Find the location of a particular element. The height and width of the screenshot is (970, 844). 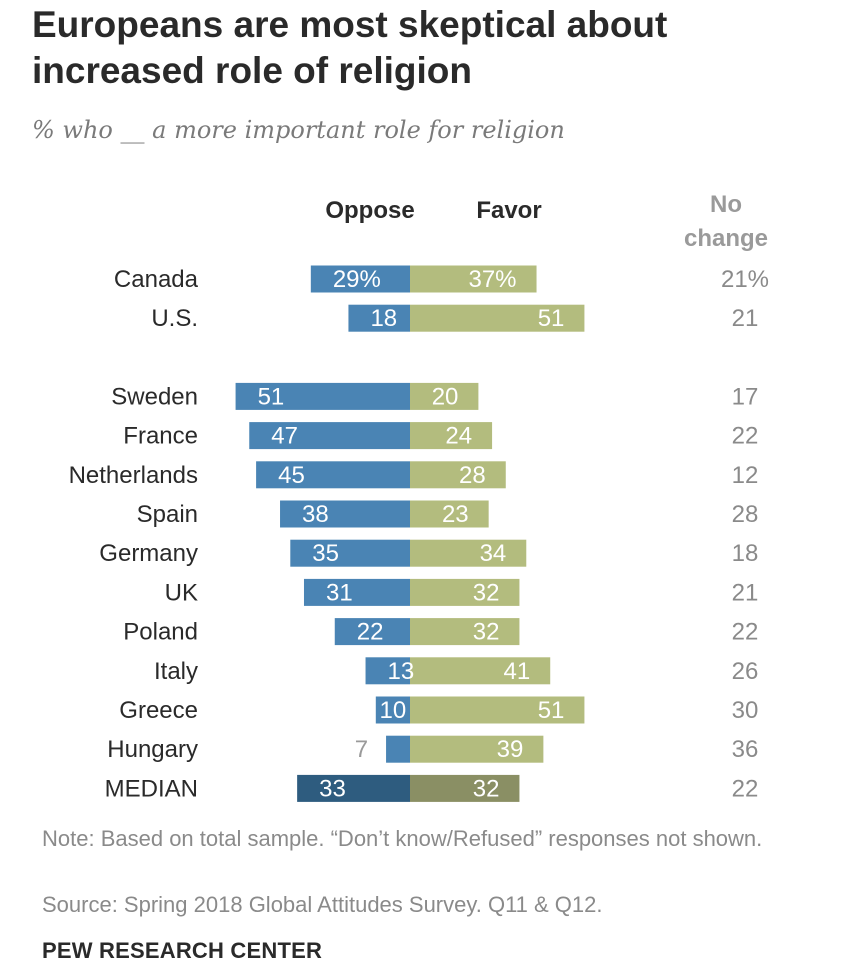

header-favor: Favor is located at coordinates (508, 210).